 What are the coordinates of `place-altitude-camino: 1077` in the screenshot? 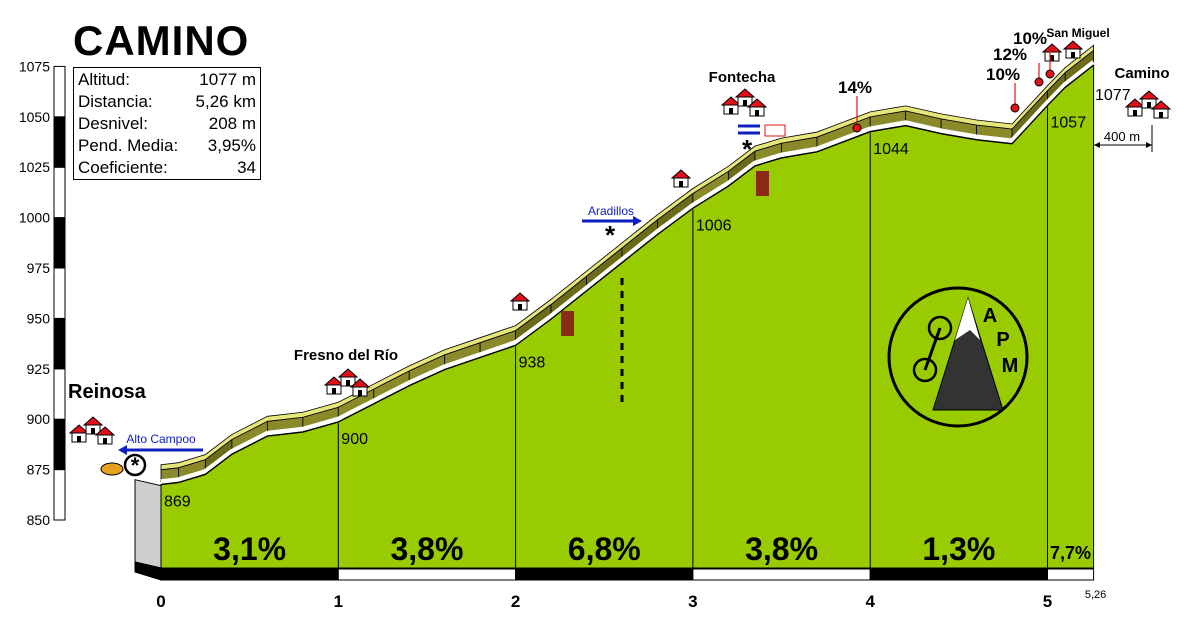 It's located at (1113, 95).